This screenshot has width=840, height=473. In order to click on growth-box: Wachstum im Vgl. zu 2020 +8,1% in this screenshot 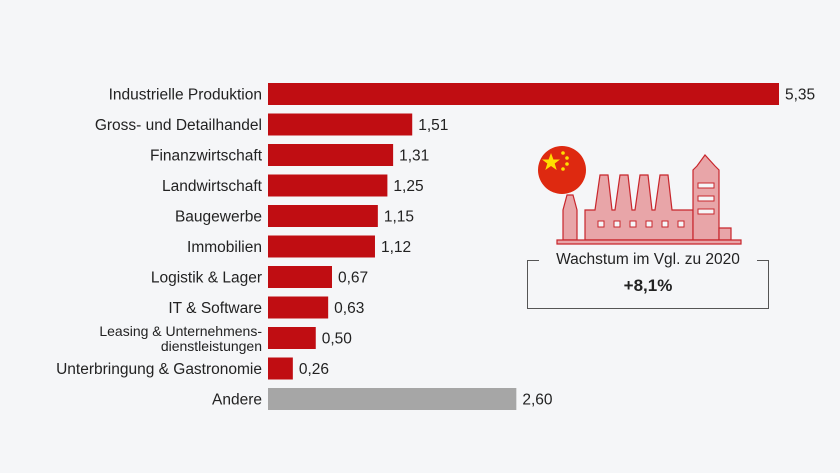, I will do `click(648, 280)`.